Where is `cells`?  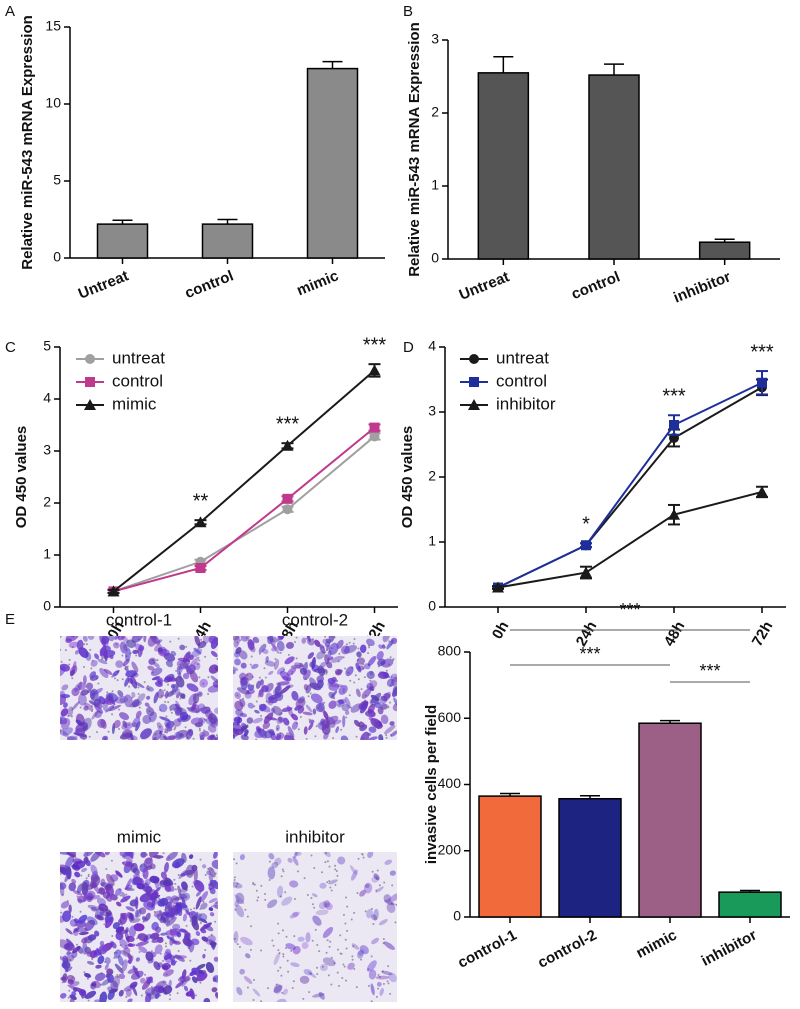 cells is located at coordinates (315, 927).